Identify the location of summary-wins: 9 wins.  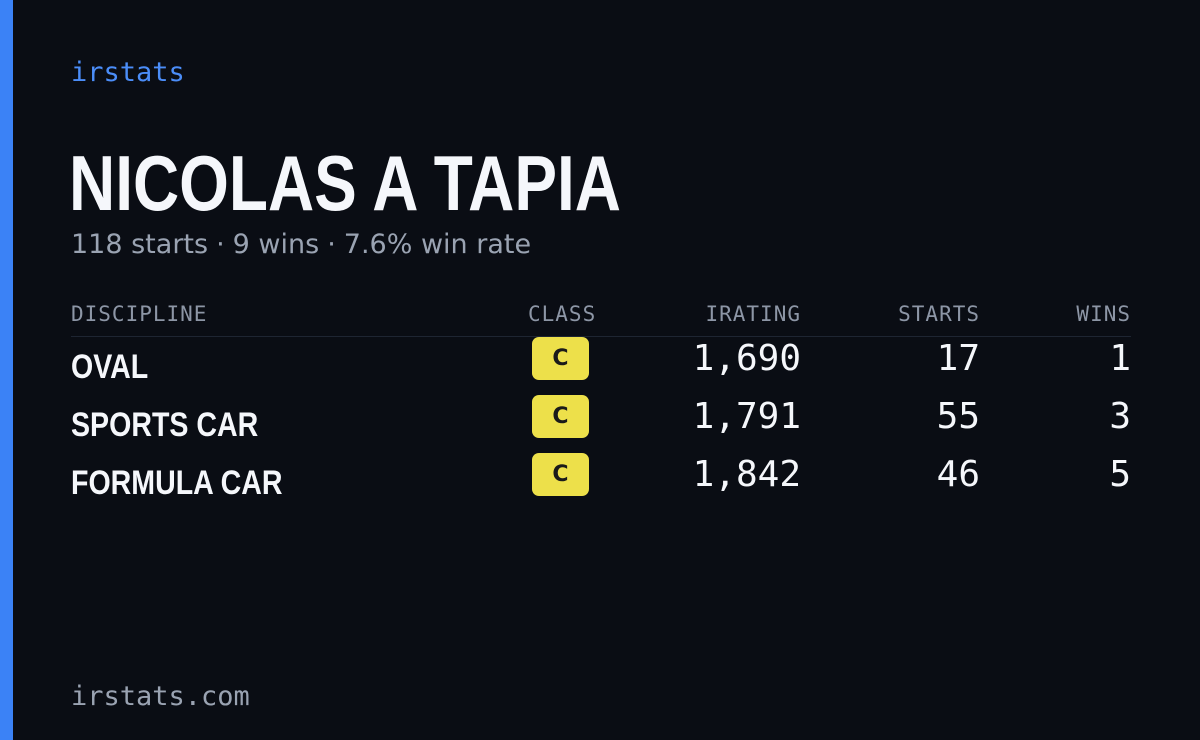
(276, 244).